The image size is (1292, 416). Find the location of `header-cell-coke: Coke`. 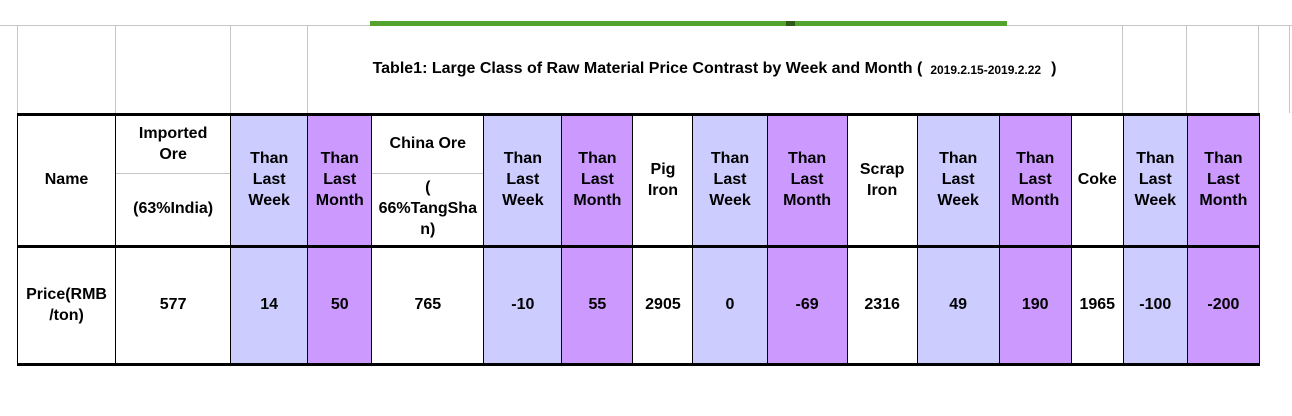

header-cell-coke: Coke is located at coordinates (1097, 180).